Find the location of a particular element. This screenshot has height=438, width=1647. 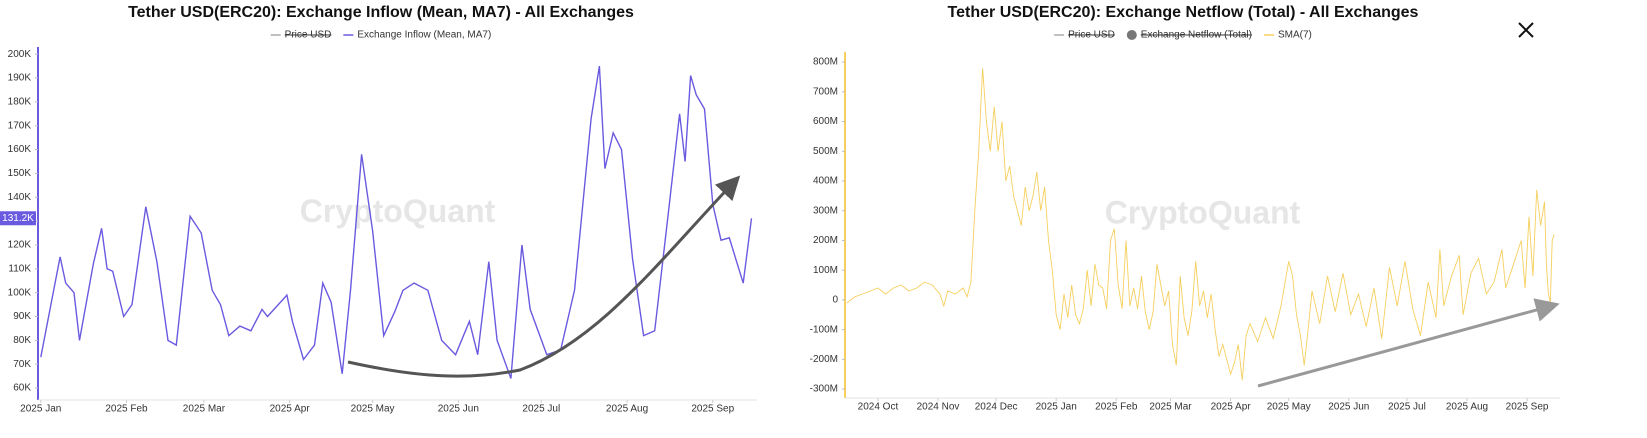

y-tick-label: 300M is located at coordinates (825, 210).